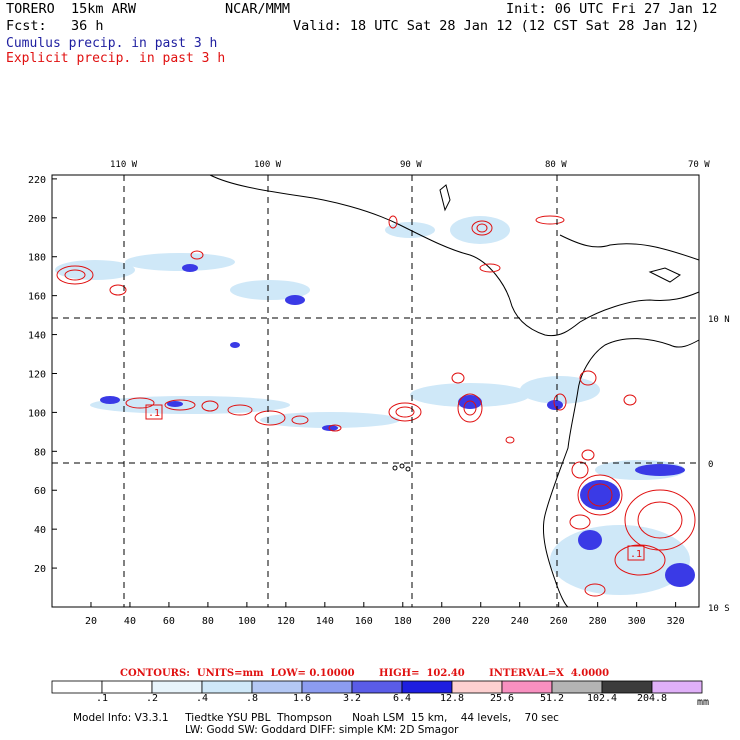  What do you see at coordinates (676, 621) in the screenshot?
I see `x-tick-label: 320` at bounding box center [676, 621].